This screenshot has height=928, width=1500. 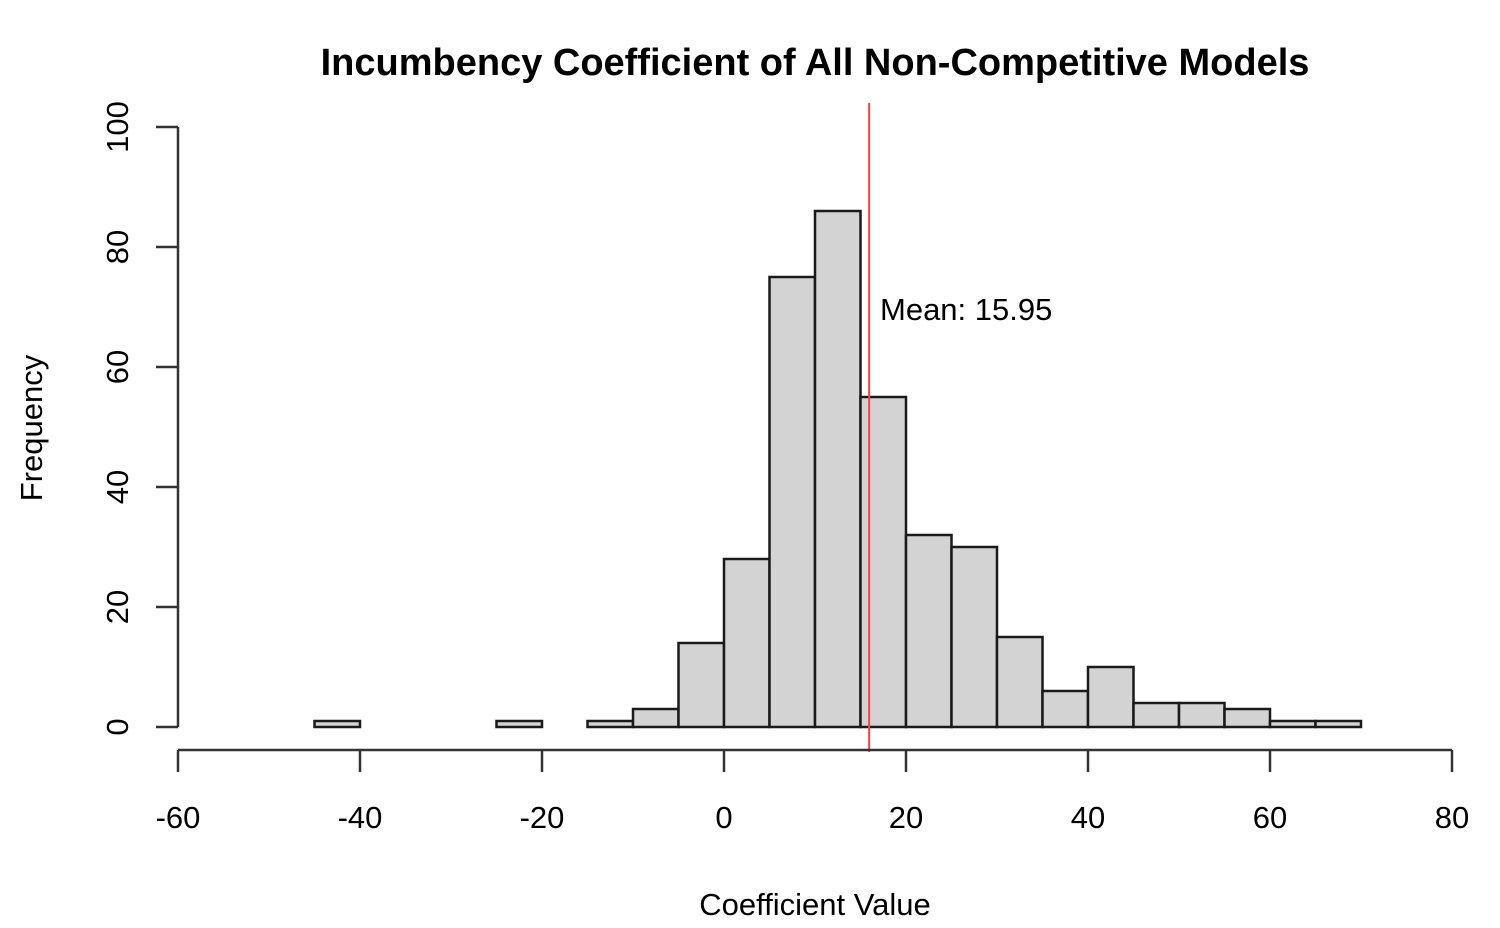 What do you see at coordinates (1088, 817) in the screenshot?
I see `x-tick-label: 40` at bounding box center [1088, 817].